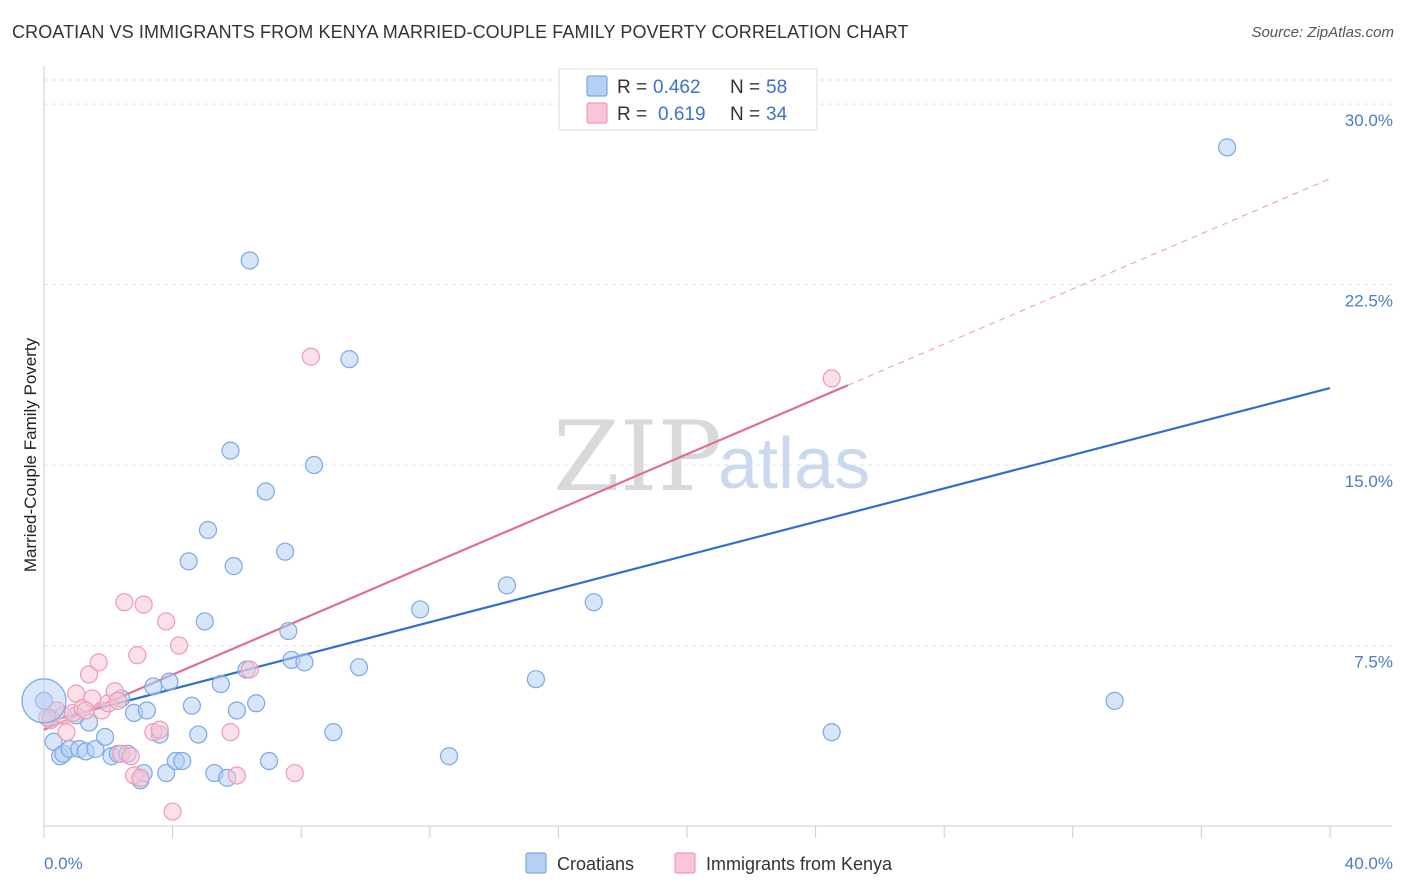  Describe the element at coordinates (1322, 32) in the screenshot. I see `source-label: Source: ZipAtlas.com` at that location.